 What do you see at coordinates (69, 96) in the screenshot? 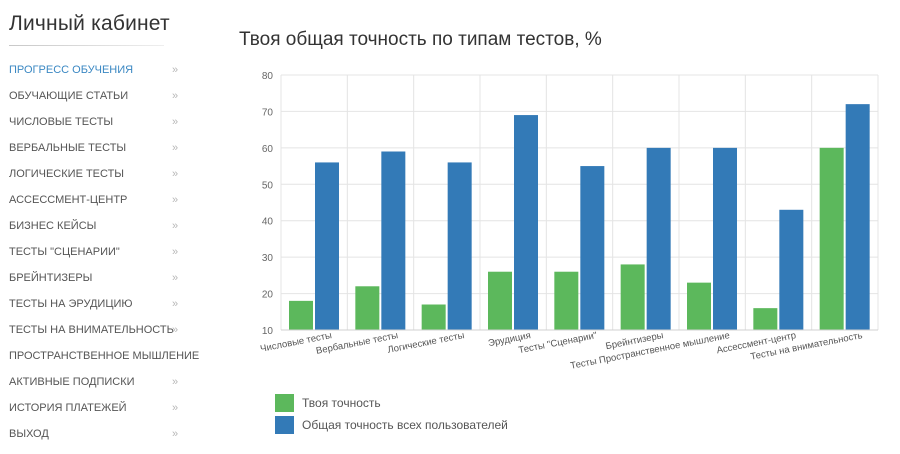
I see `sidebar-item-label: ОБУЧАЮЩИЕ СТАТЬИ` at bounding box center [69, 96].